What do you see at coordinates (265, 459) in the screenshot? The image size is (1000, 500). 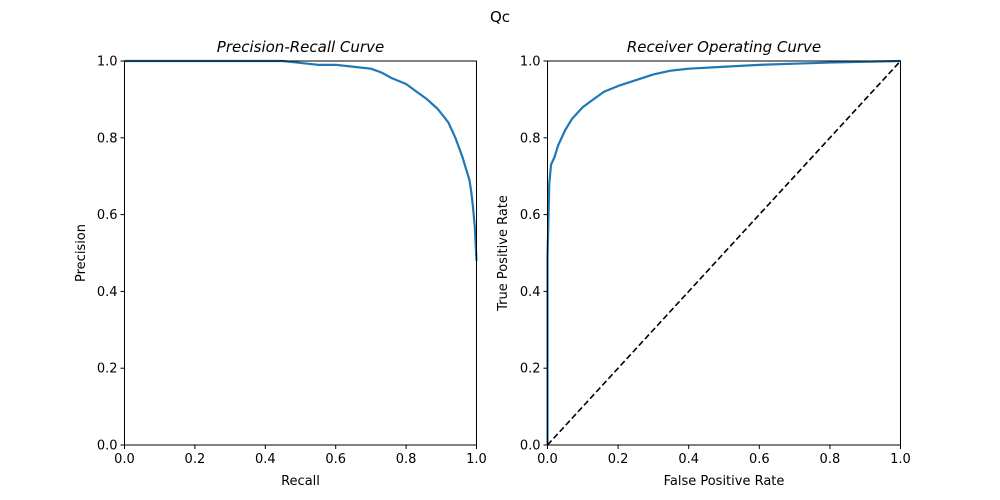 I see `pr-curve-xtick-label: 0.4` at bounding box center [265, 459].